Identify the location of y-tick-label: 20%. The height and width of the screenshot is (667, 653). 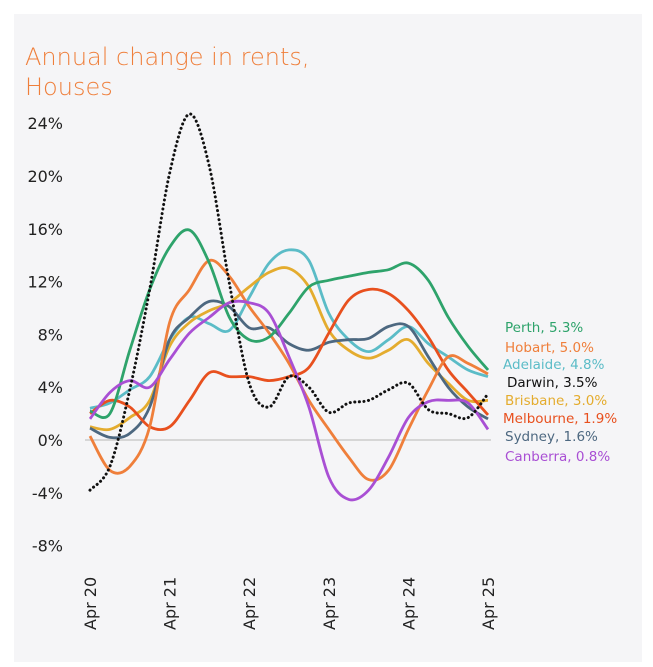
(45, 176).